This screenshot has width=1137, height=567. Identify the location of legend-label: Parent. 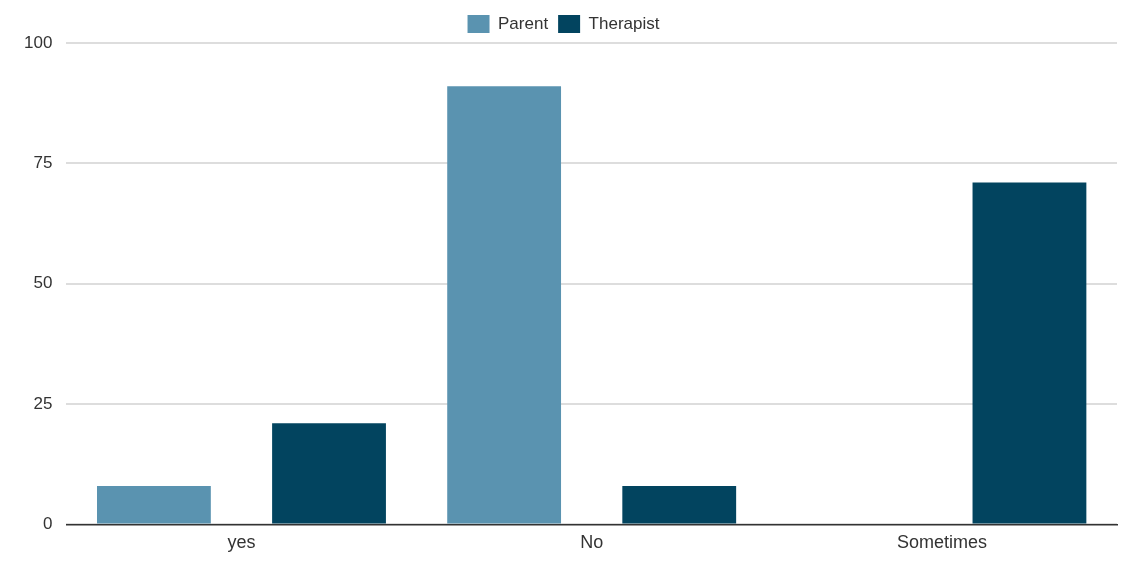
(523, 23).